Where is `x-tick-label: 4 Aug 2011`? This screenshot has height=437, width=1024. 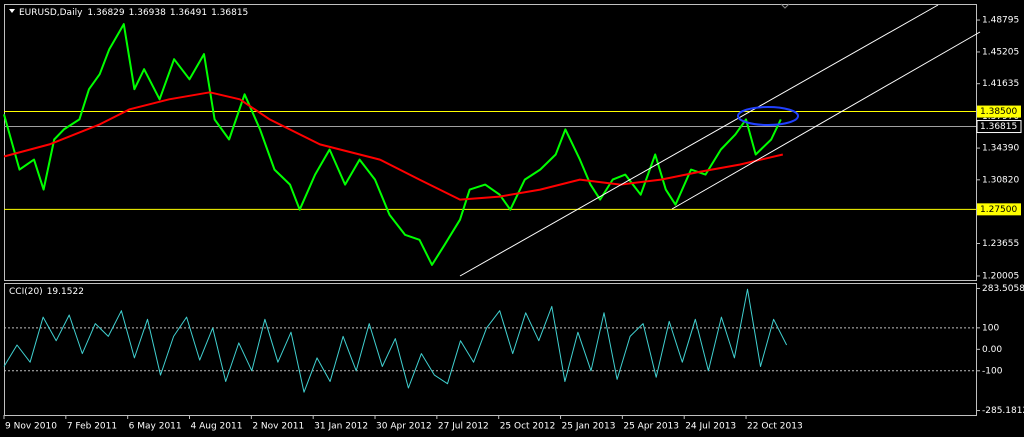
x-tick-label: 4 Aug 2011 is located at coordinates (217, 427).